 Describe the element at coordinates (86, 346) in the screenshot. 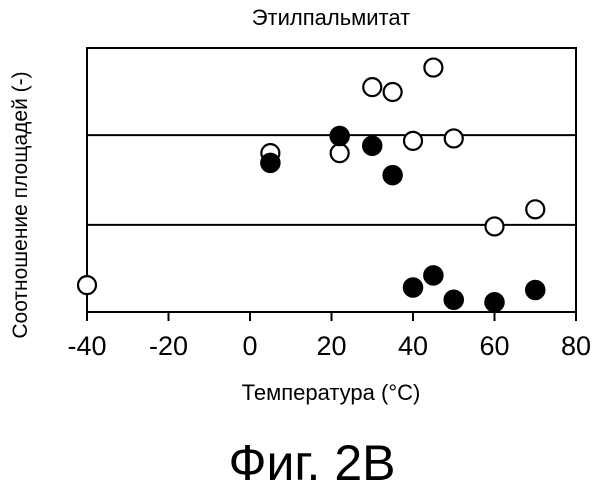

I see `x-tick-label: -40` at that location.